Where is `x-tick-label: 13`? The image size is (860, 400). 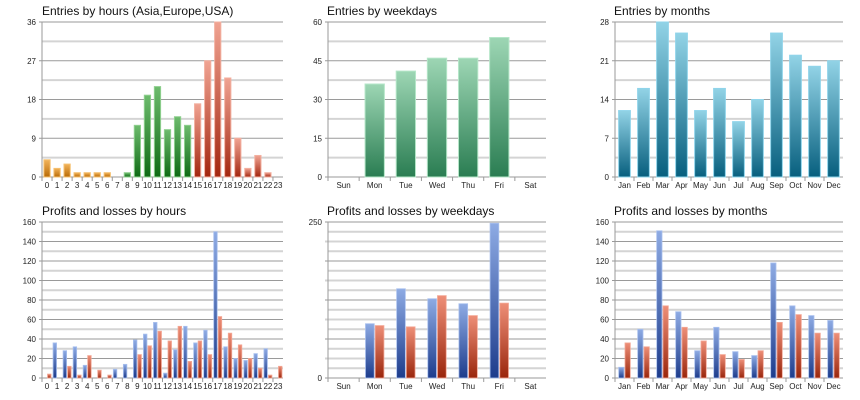
x-tick-label: 13 is located at coordinates (177, 185).